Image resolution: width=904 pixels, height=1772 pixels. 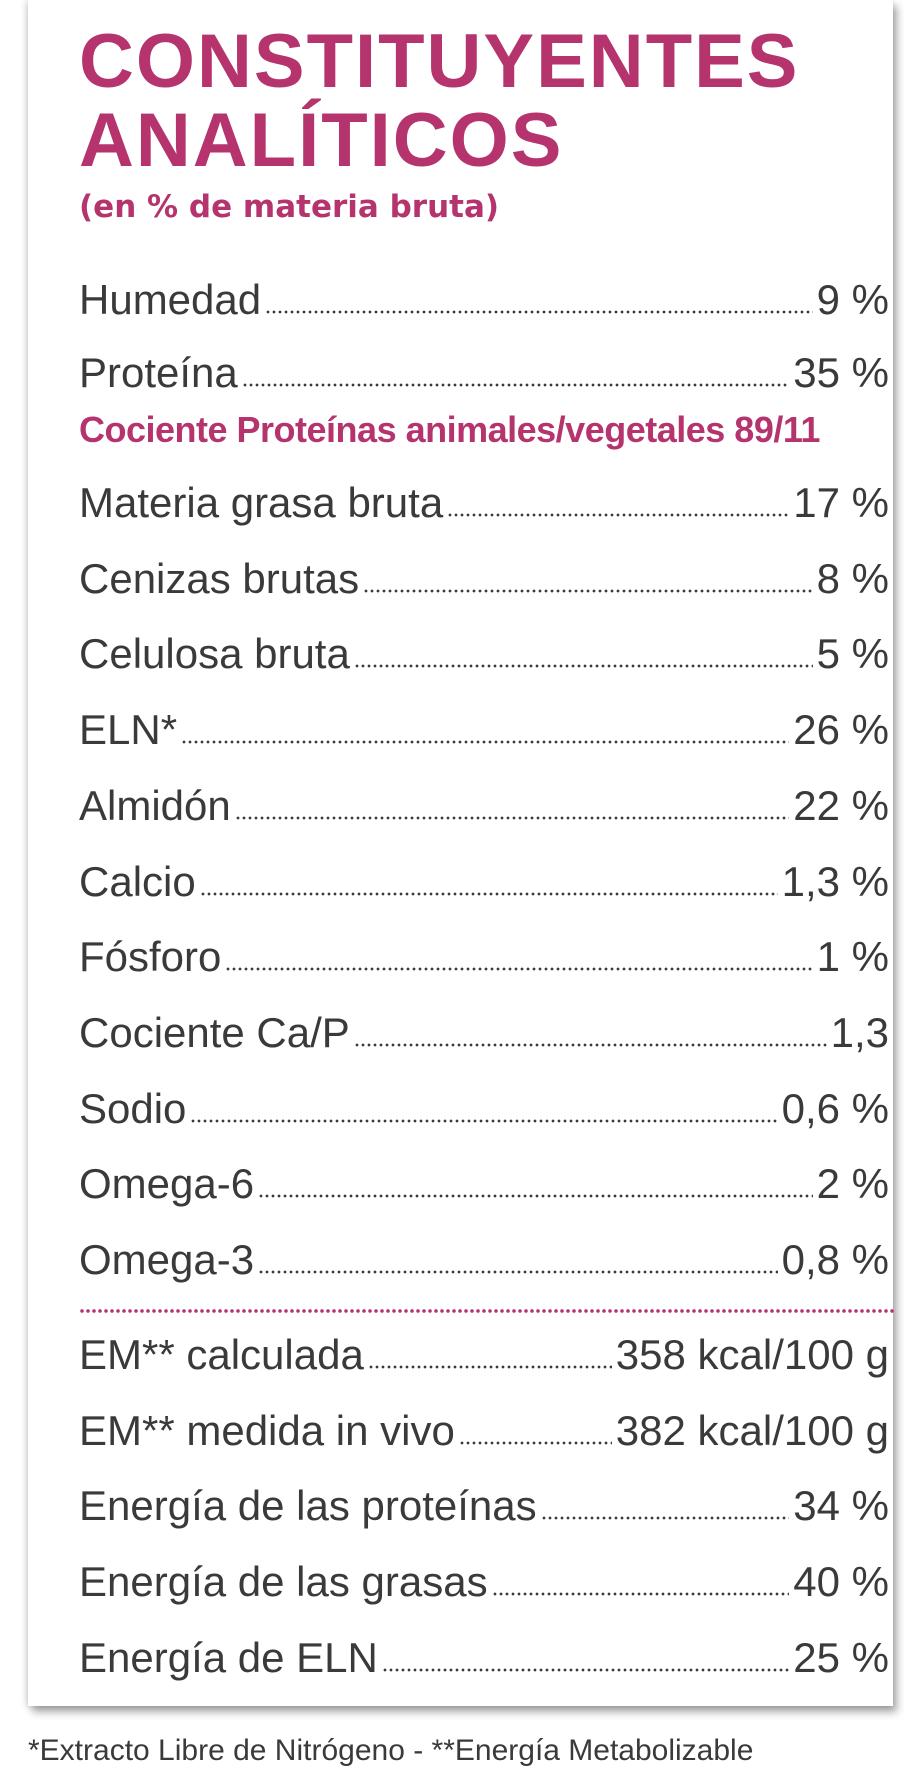 I want to click on row-label: Omega-6, so click(x=167, y=1184).